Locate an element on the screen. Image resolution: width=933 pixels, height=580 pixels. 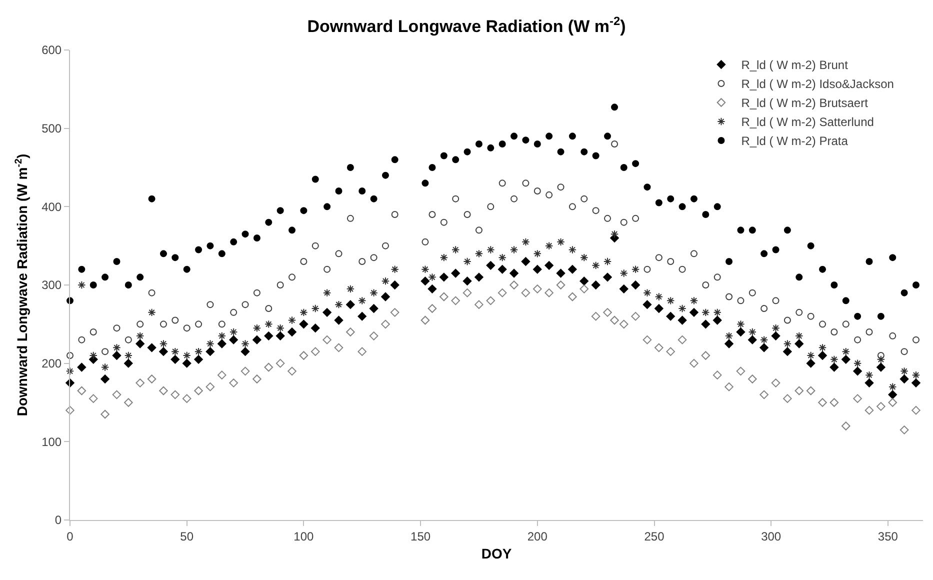
legend-label: R_ld ( W m-2) Brunt is located at coordinates (795, 65).